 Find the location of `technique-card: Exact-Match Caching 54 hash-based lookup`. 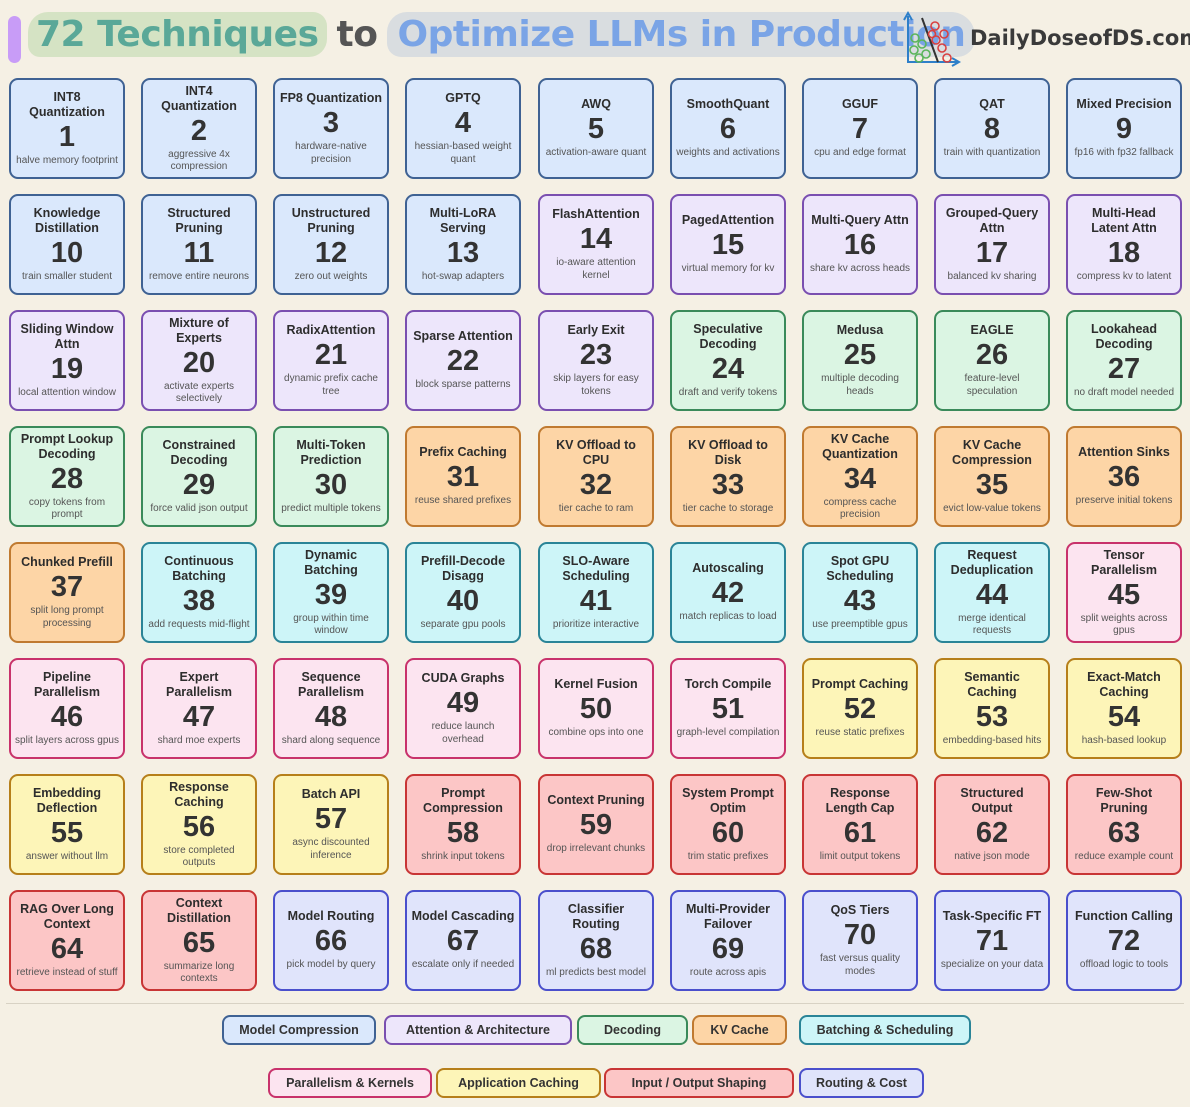

technique-card: Exact-Match Caching 54 hash-based lookup is located at coordinates (1124, 708).